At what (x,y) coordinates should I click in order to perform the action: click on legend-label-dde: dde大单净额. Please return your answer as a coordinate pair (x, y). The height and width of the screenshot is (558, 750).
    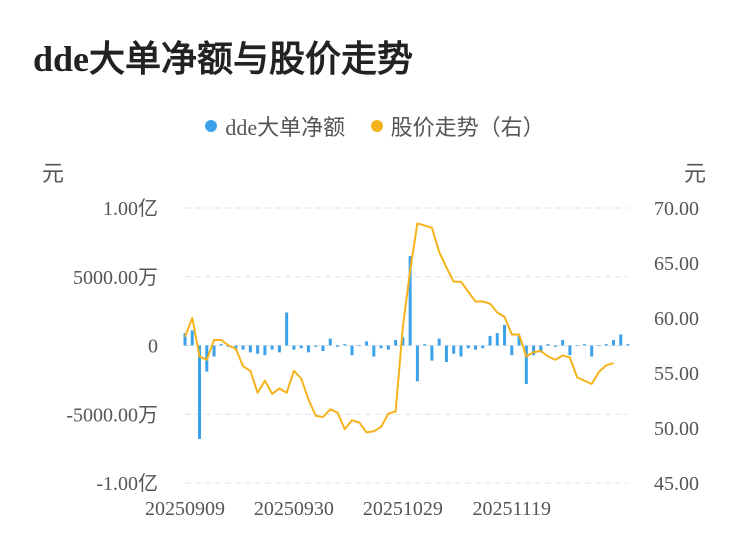
    Looking at the image, I should click on (285, 127).